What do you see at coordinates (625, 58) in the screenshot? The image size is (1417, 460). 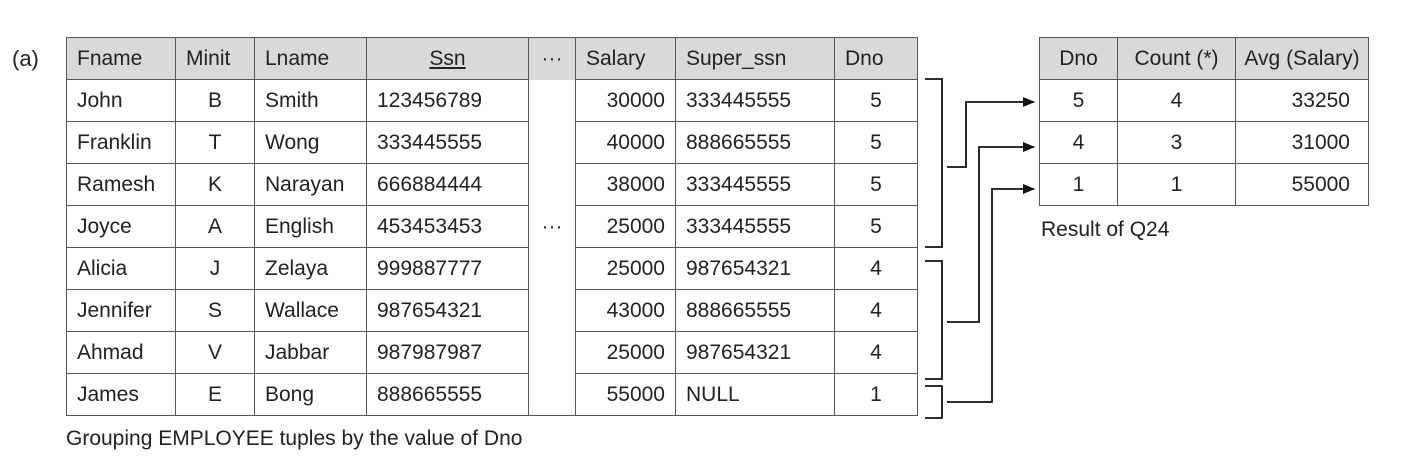 I see `header-salary: Salary` at bounding box center [625, 58].